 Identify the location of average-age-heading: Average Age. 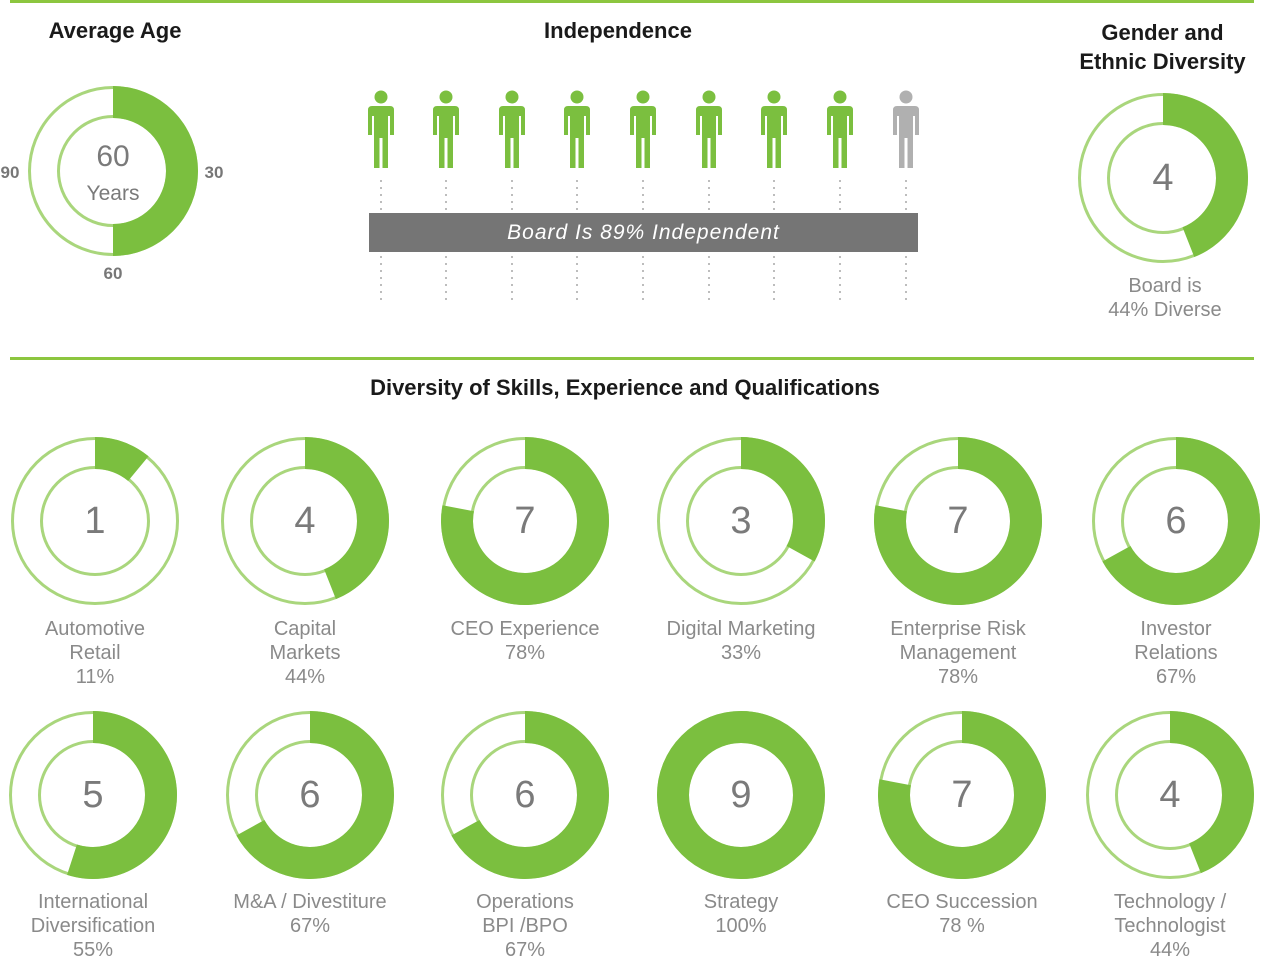
(115, 30).